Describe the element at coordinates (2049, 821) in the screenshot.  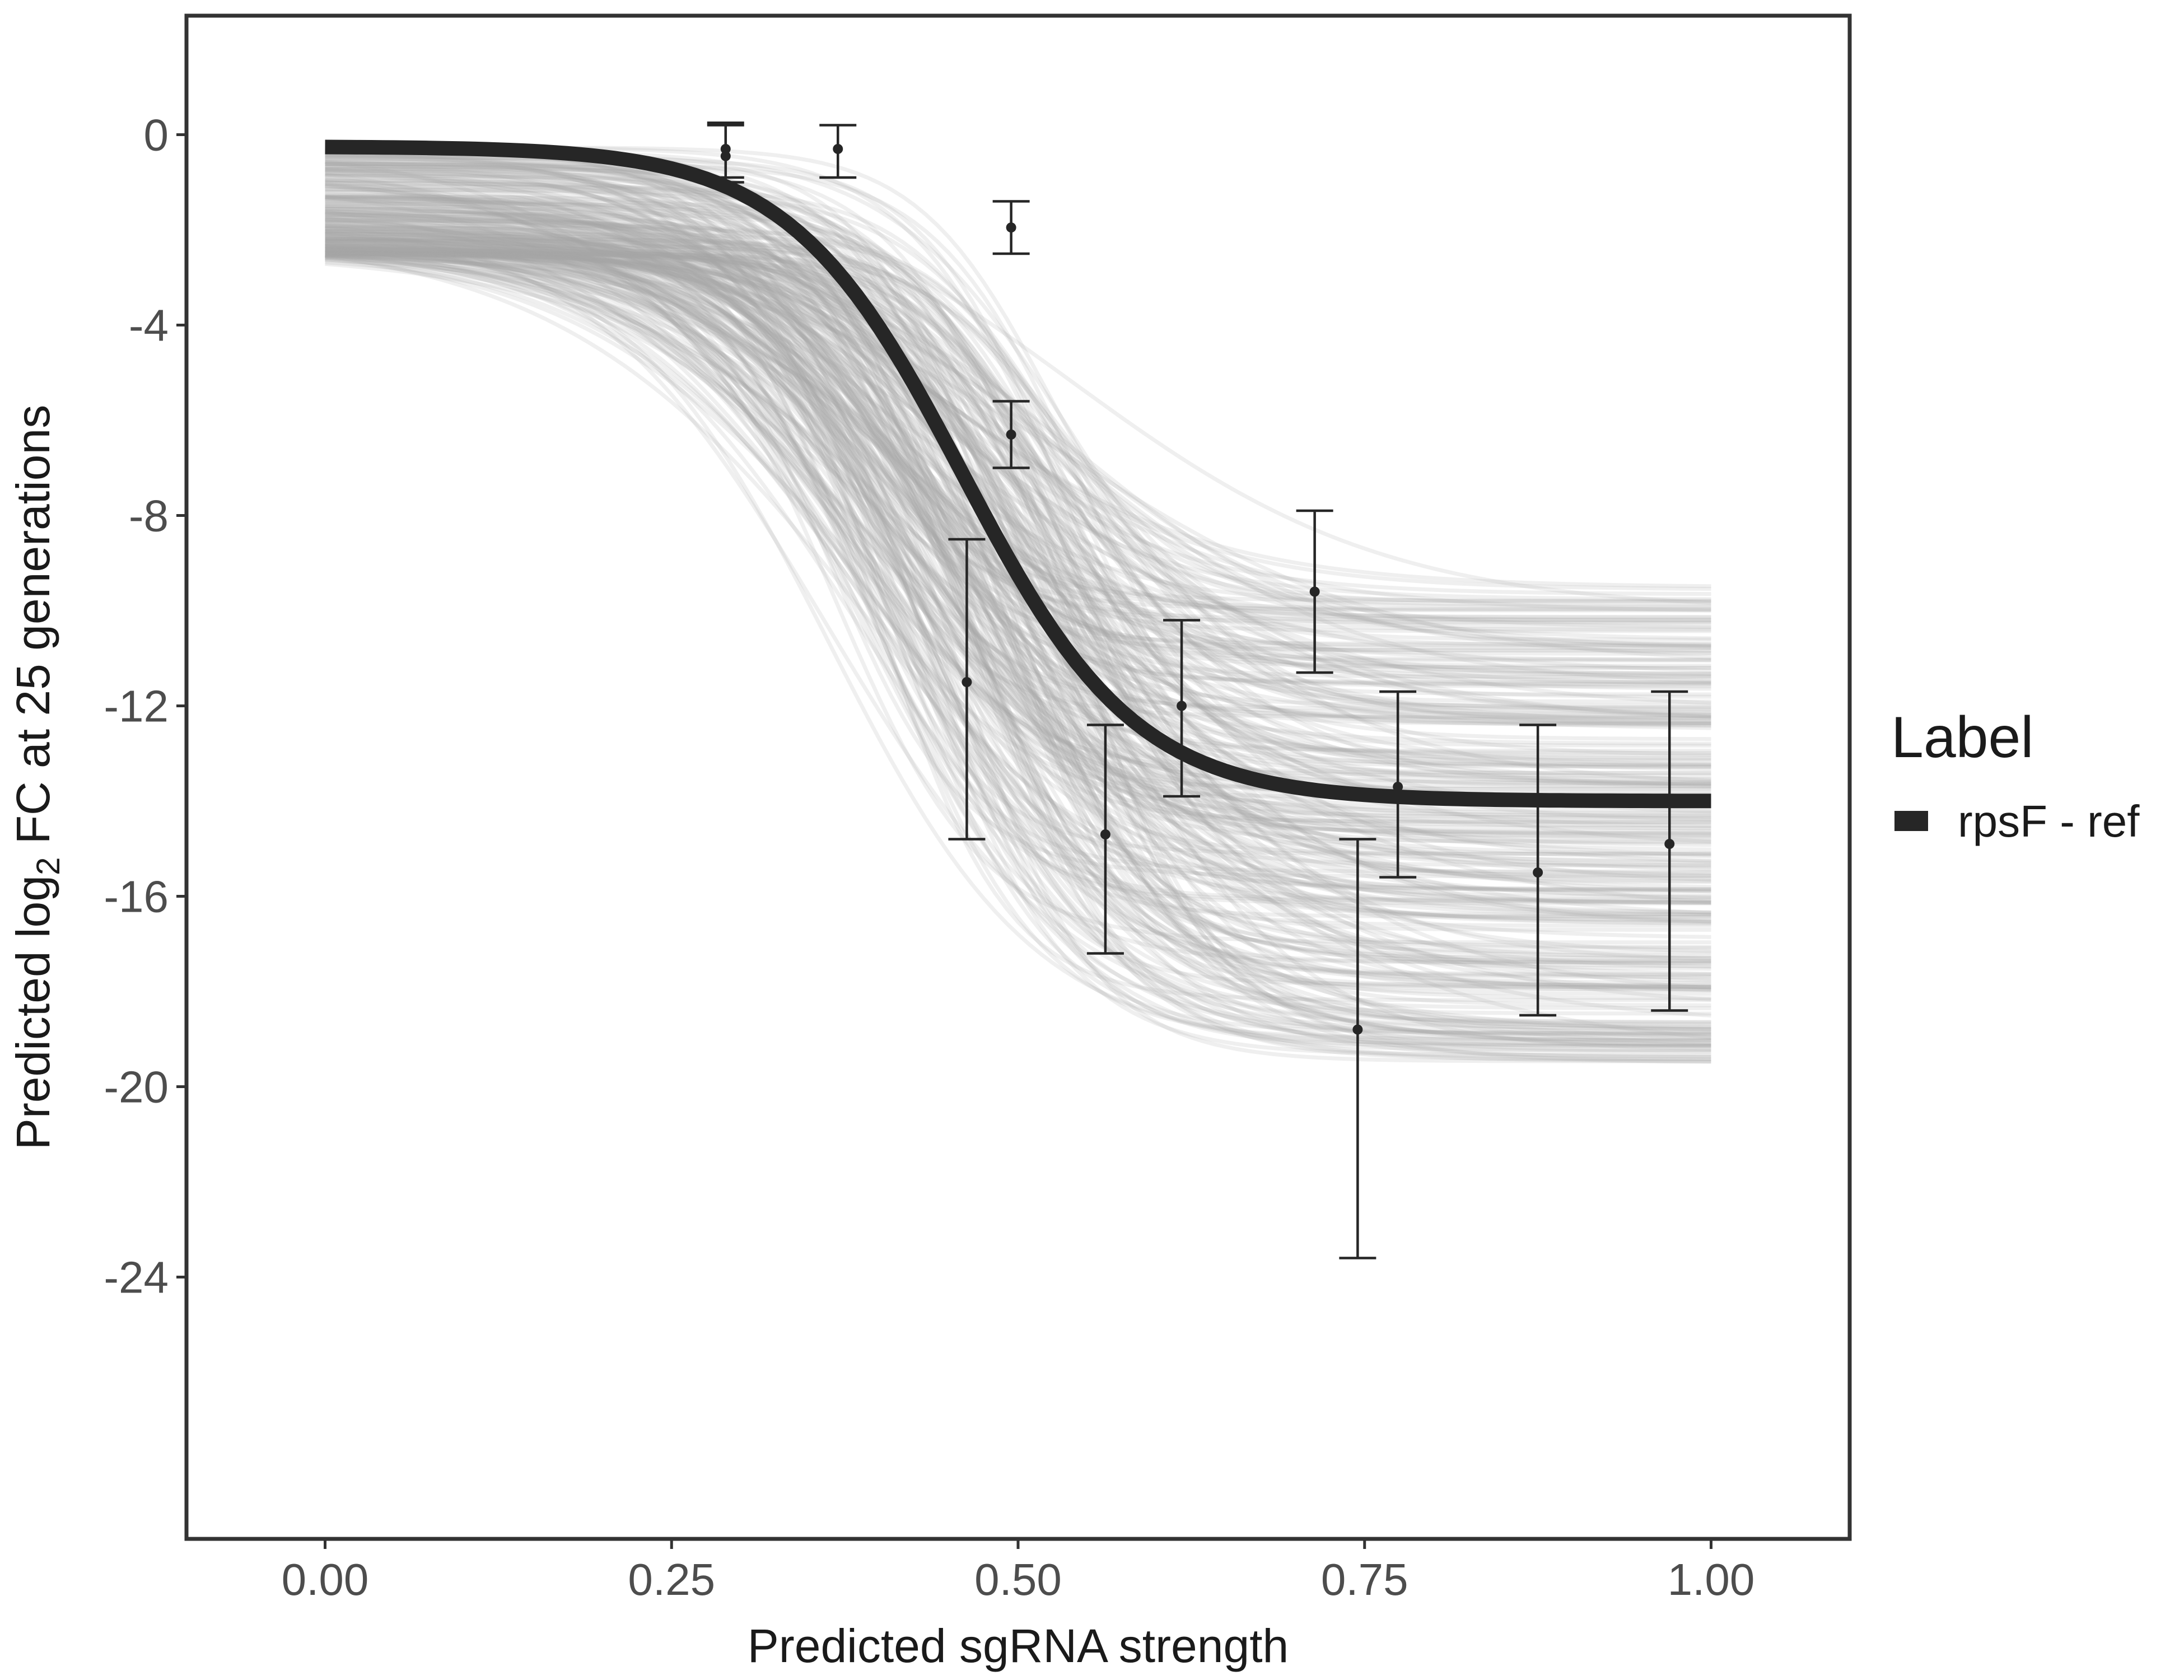
I see `legend-entry-rpsf-ref: rpsF - ref` at that location.